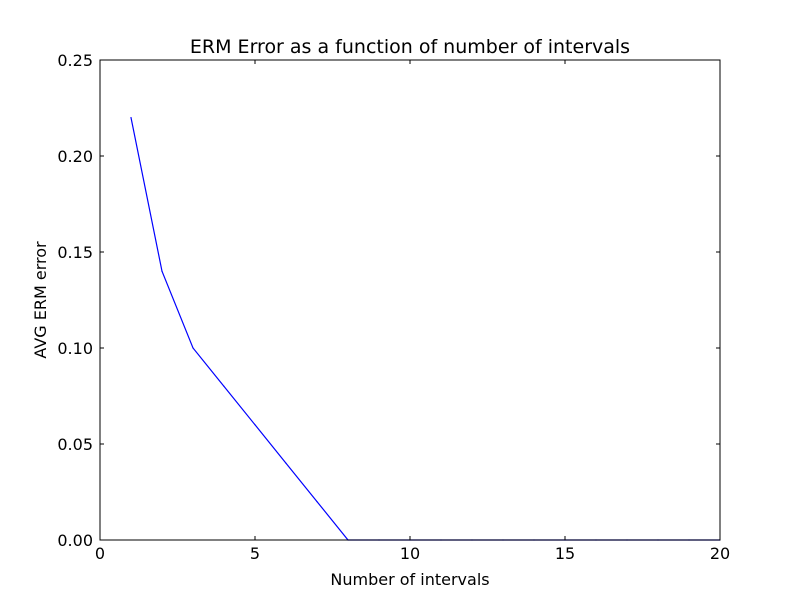 The image size is (800, 604). I want to click on y-tick-label: 0.25, so click(75, 60).